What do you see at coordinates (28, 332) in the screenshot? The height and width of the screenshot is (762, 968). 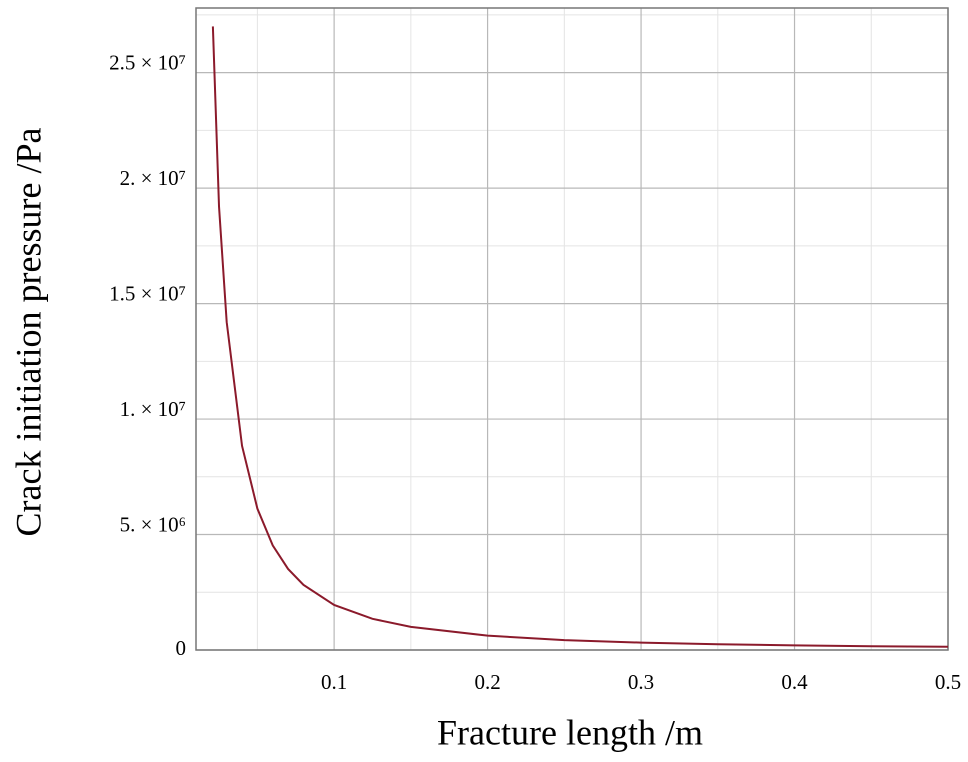 I see `y-axis-label: Crack initiation pressure /Pa` at bounding box center [28, 332].